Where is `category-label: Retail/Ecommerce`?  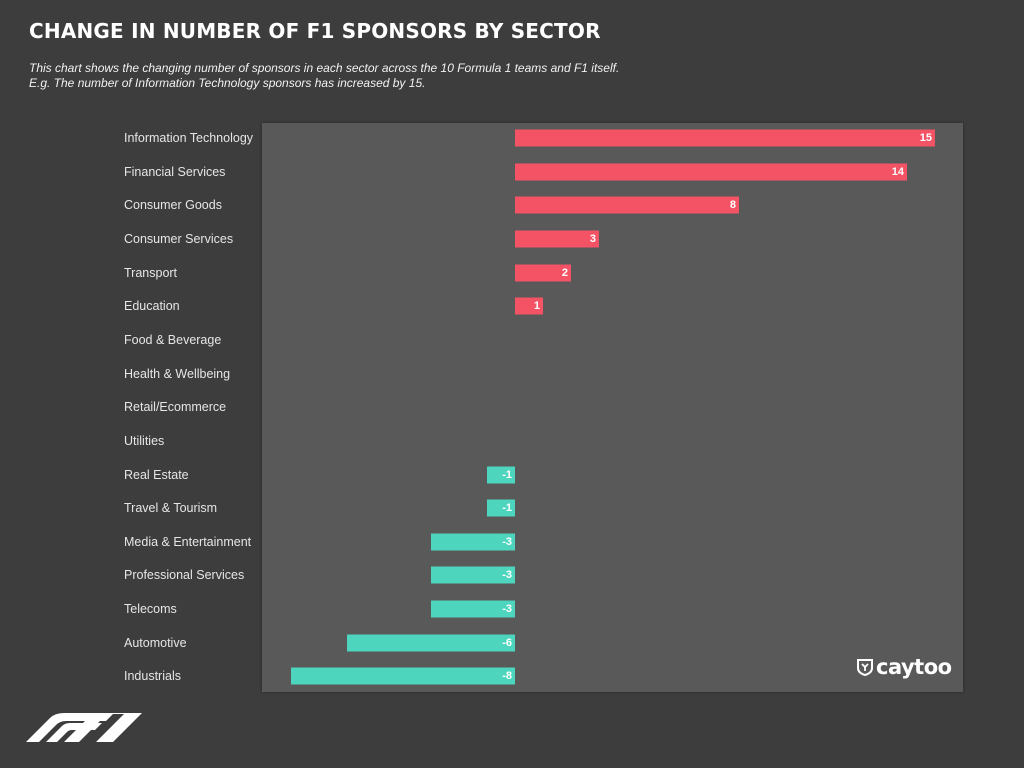 category-label: Retail/Ecommerce is located at coordinates (175, 407).